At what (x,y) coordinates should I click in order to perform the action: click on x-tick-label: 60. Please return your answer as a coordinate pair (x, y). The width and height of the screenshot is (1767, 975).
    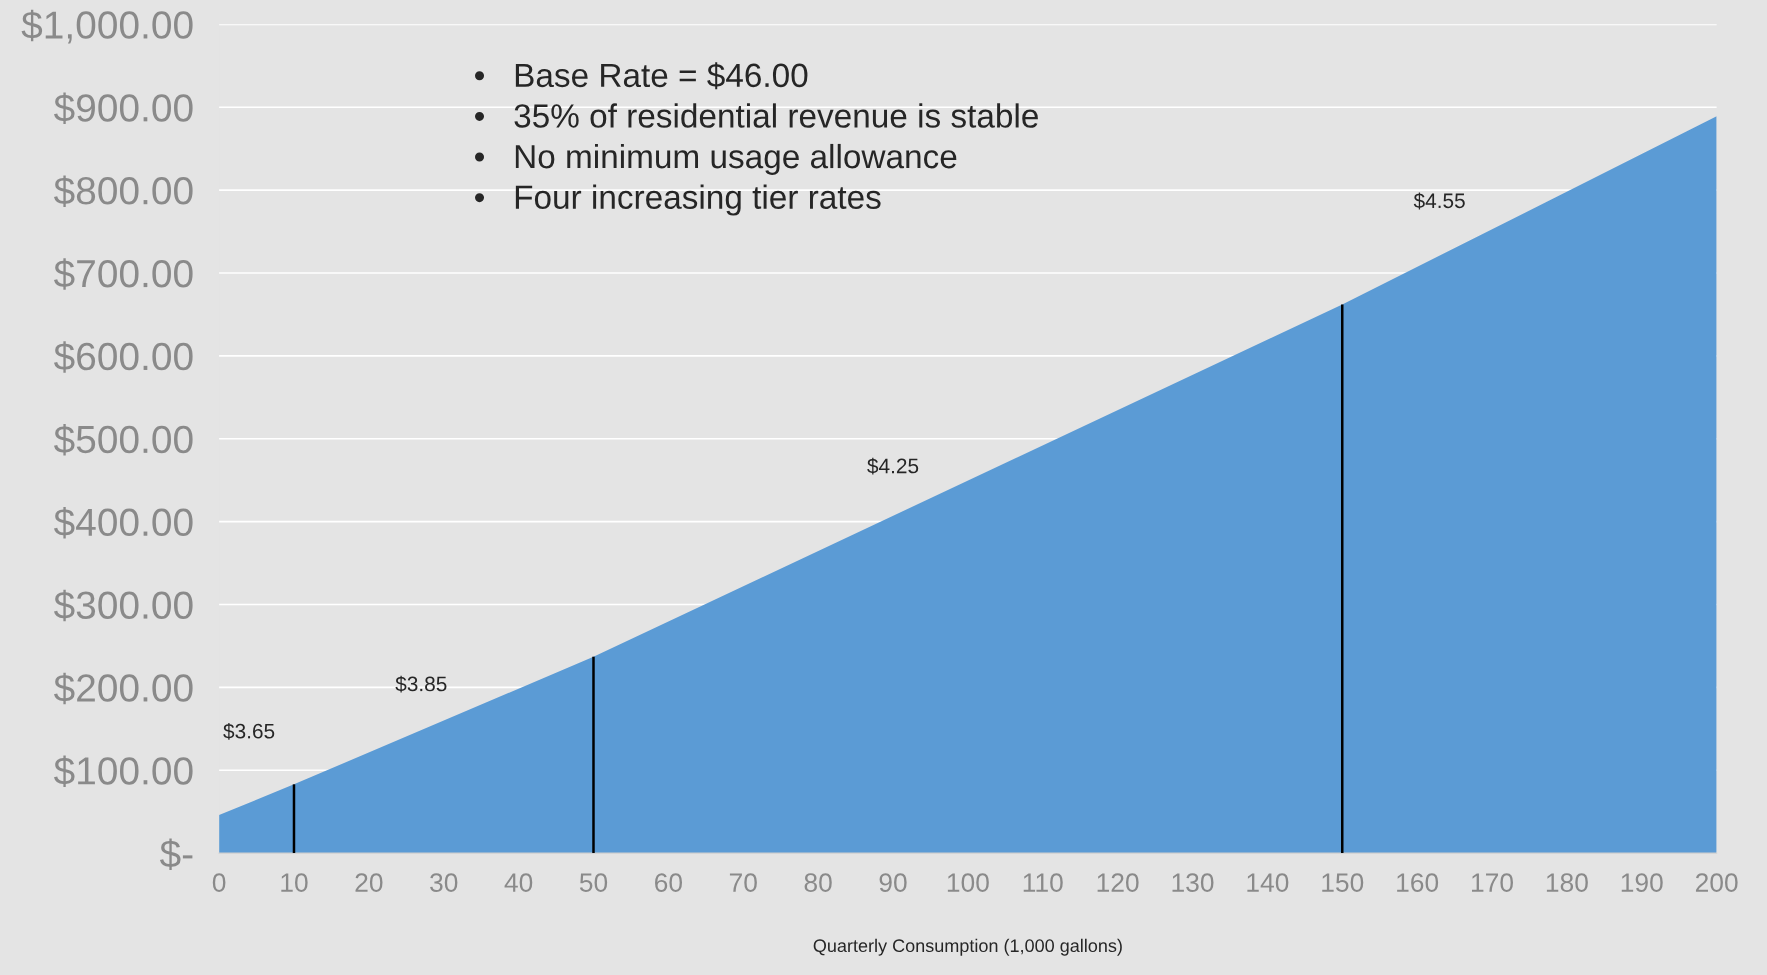
    Looking at the image, I should click on (669, 882).